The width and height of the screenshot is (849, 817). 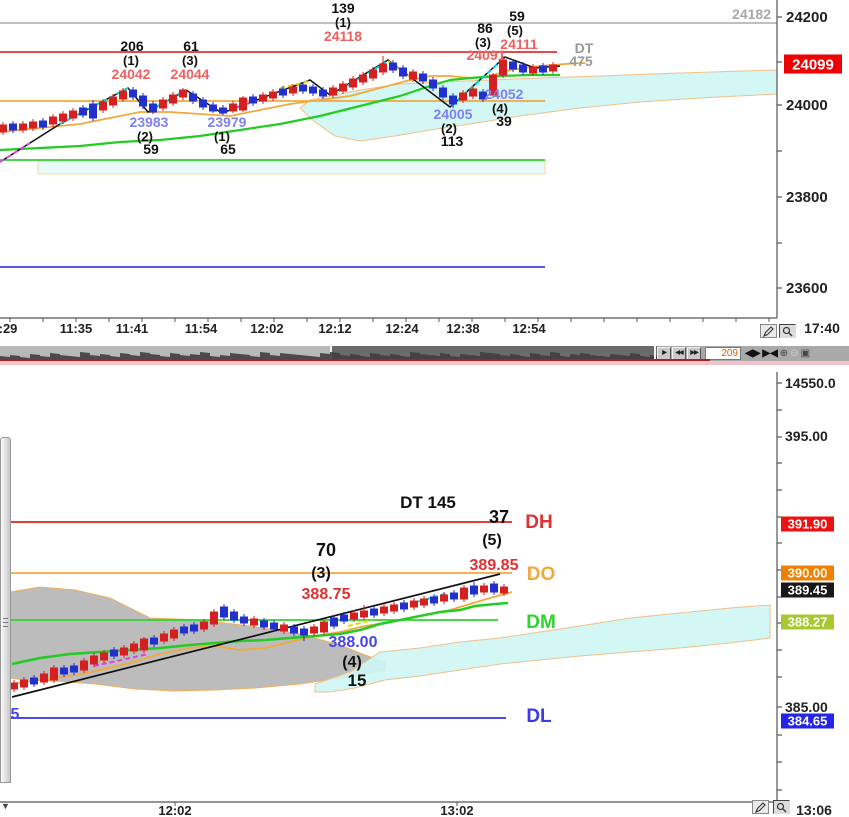 What do you see at coordinates (768, 331) in the screenshot?
I see `draw-tool-button` at bounding box center [768, 331].